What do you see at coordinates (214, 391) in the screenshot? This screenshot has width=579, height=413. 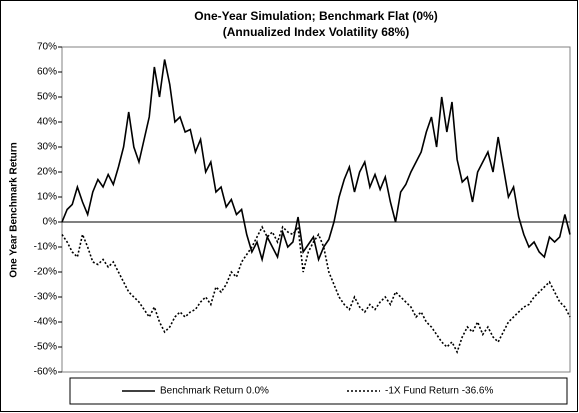 I see `legend-label: Benchmark Return 0.0%` at bounding box center [214, 391].